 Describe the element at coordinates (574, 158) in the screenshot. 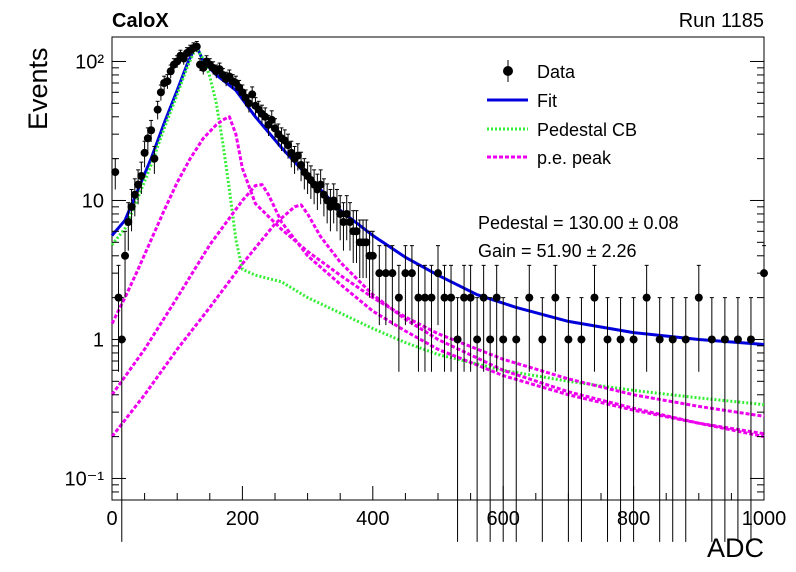

I see `legend-pe-label: p.e. peak` at that location.